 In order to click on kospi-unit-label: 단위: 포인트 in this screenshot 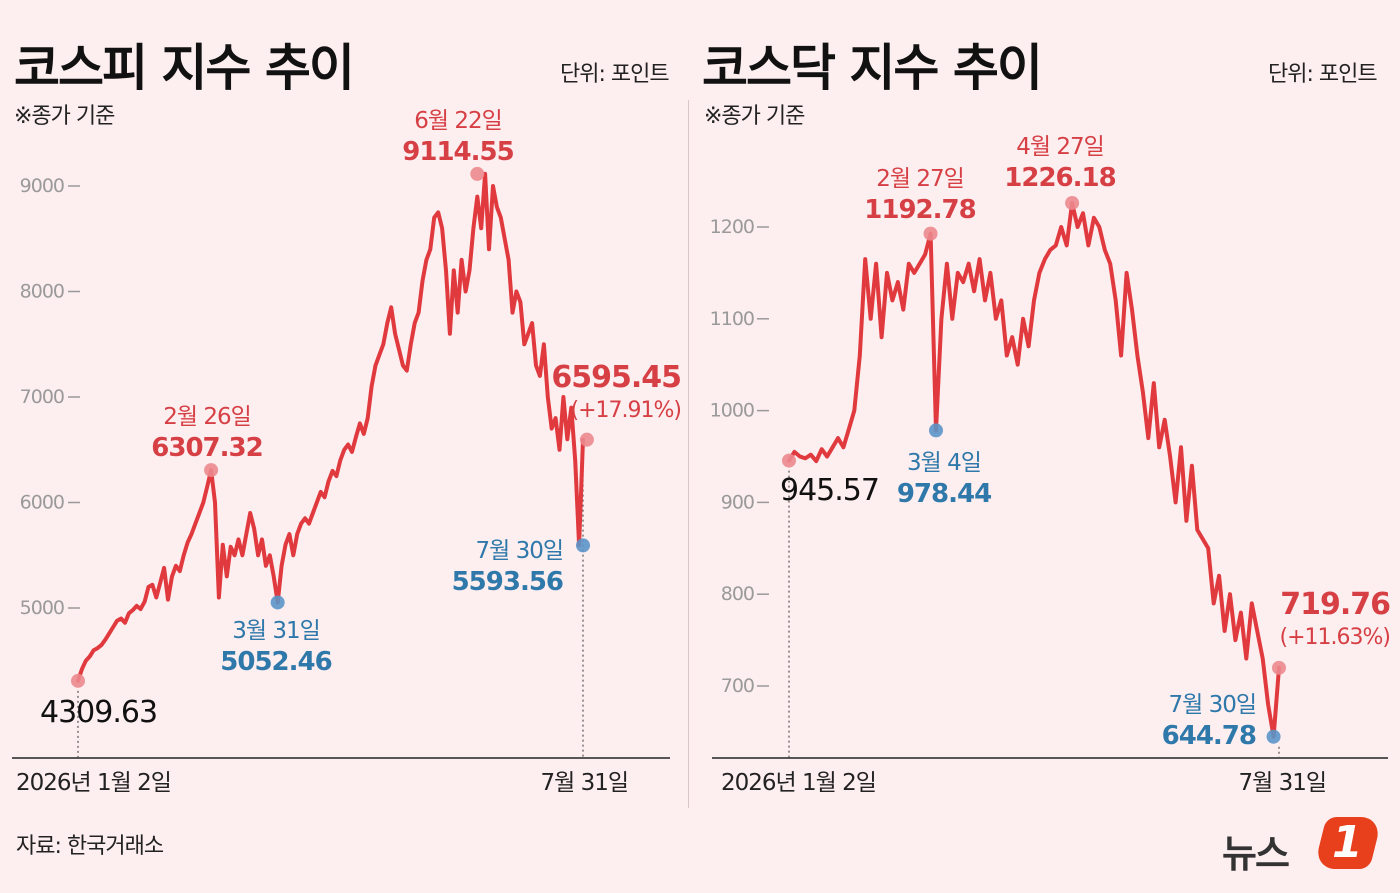, I will do `click(615, 74)`.